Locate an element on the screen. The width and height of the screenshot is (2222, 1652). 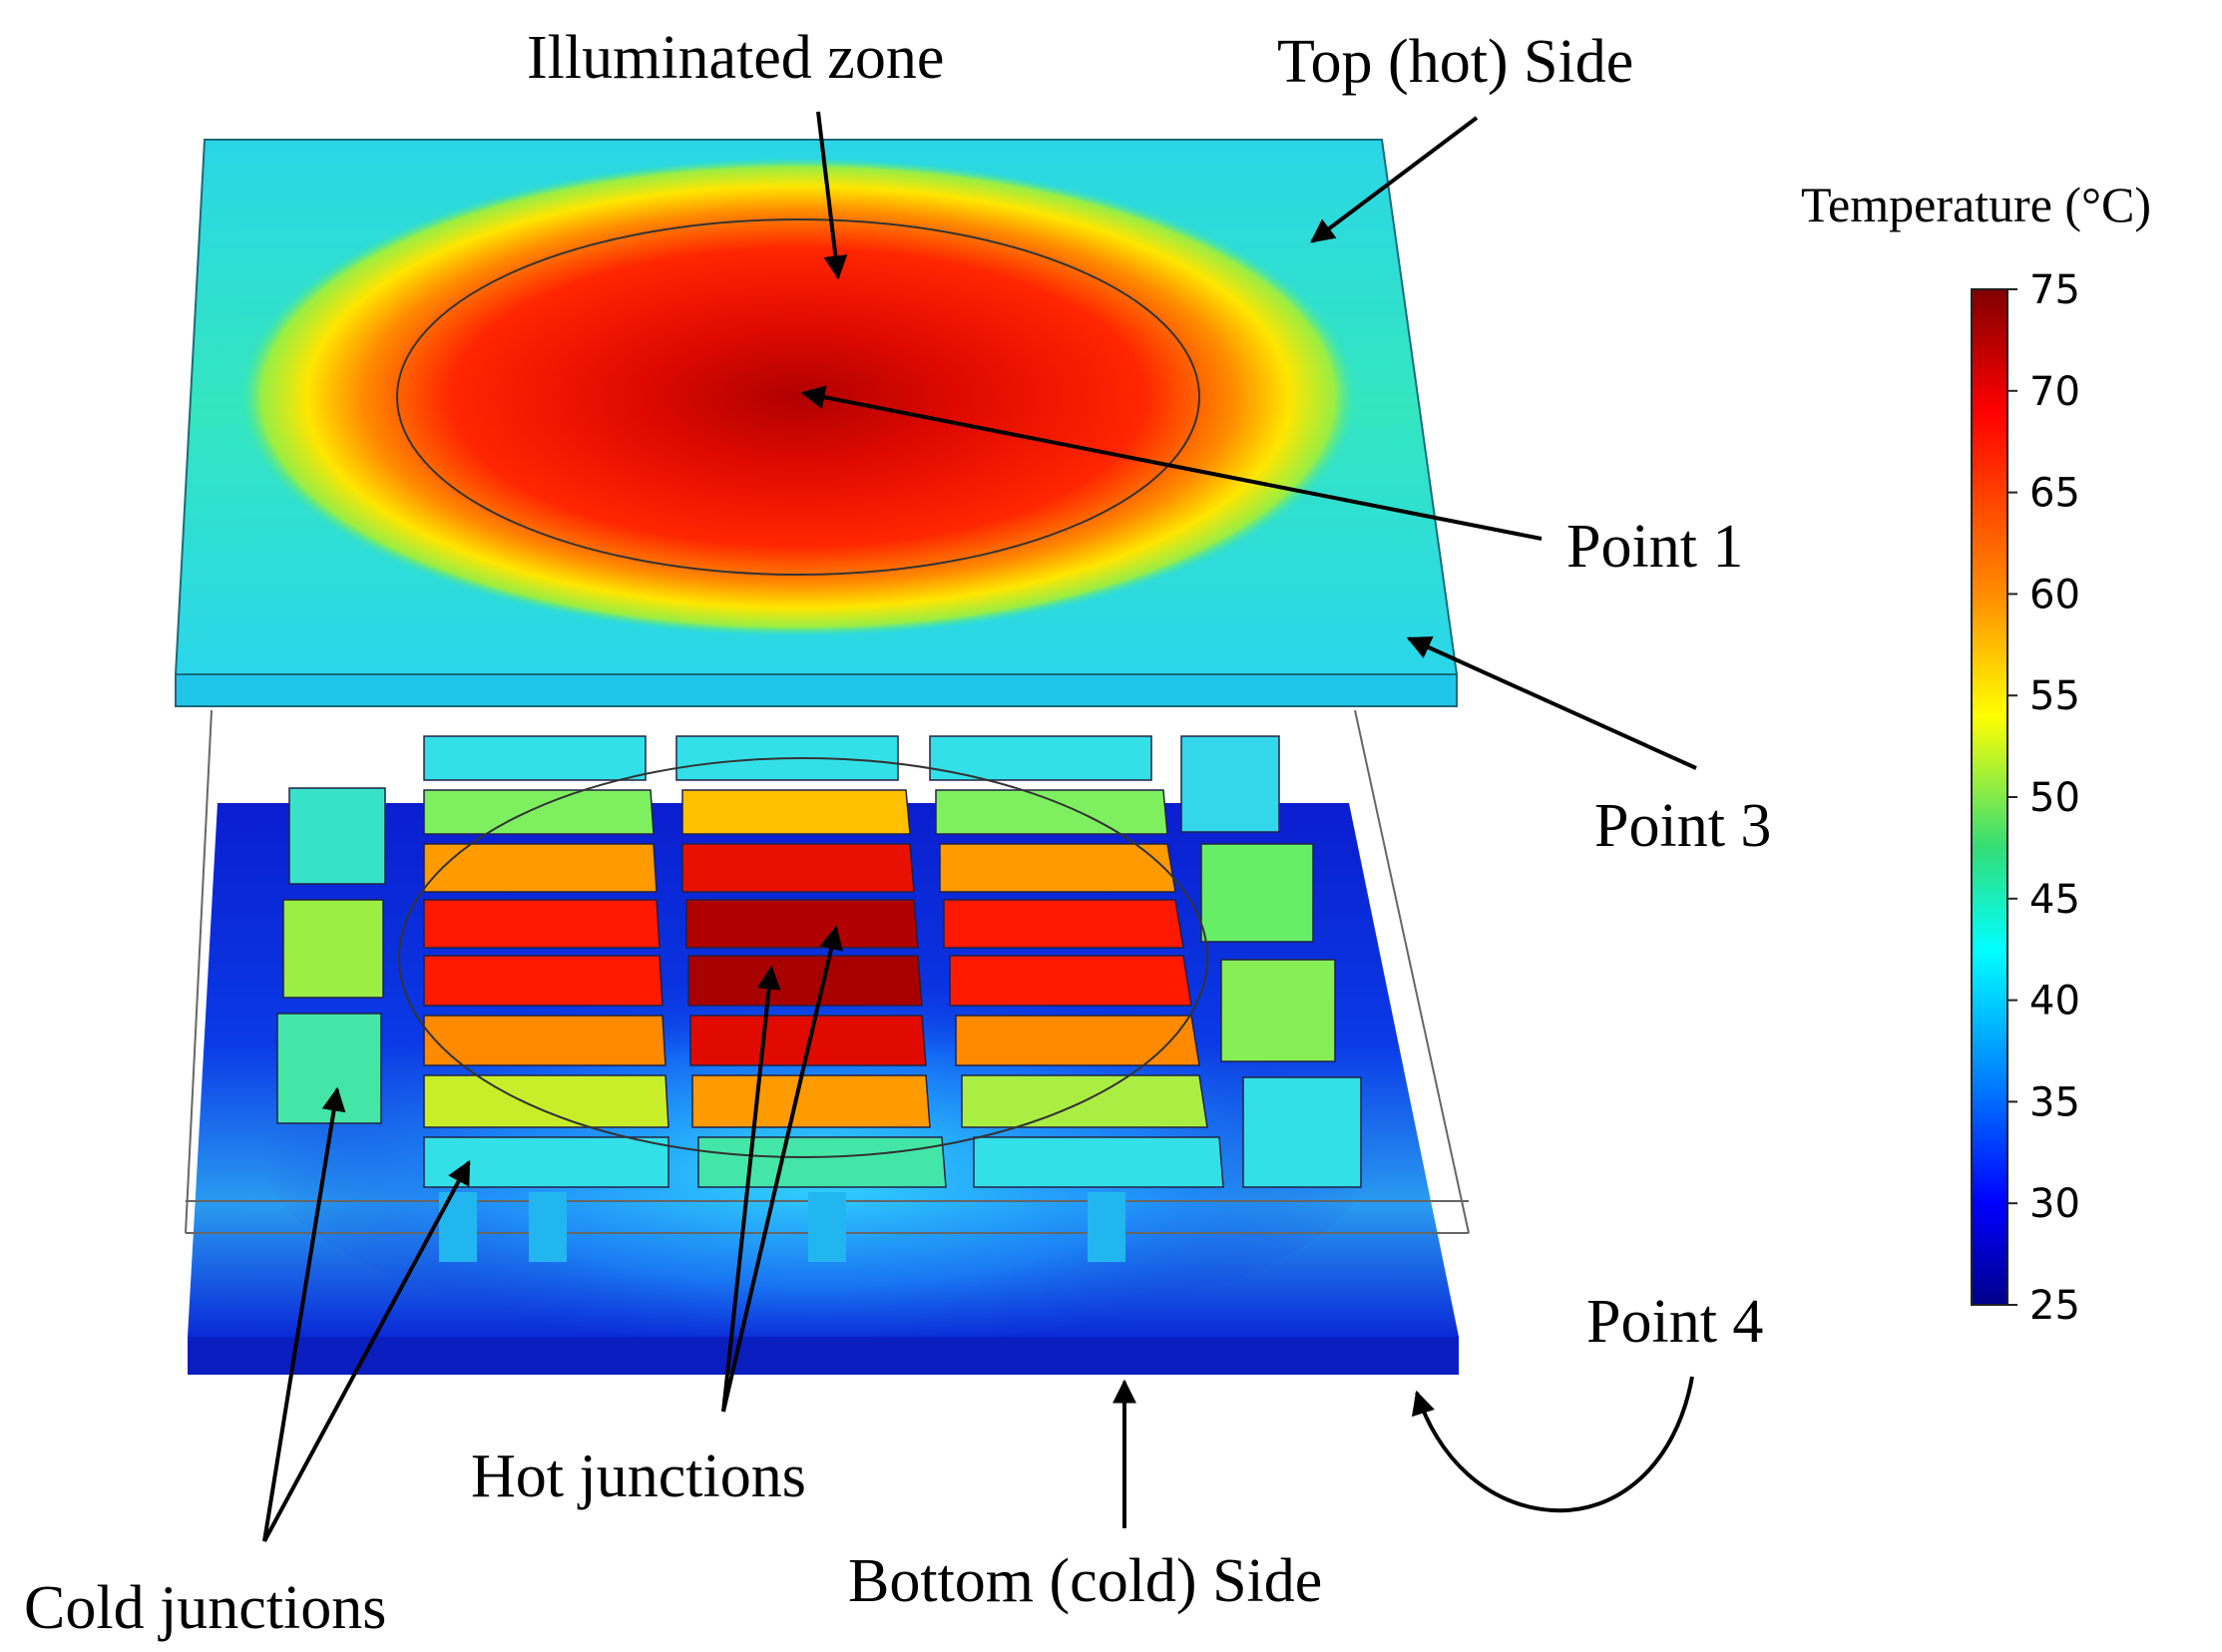
colorbar-tick-label: 65 is located at coordinates (2055, 494).